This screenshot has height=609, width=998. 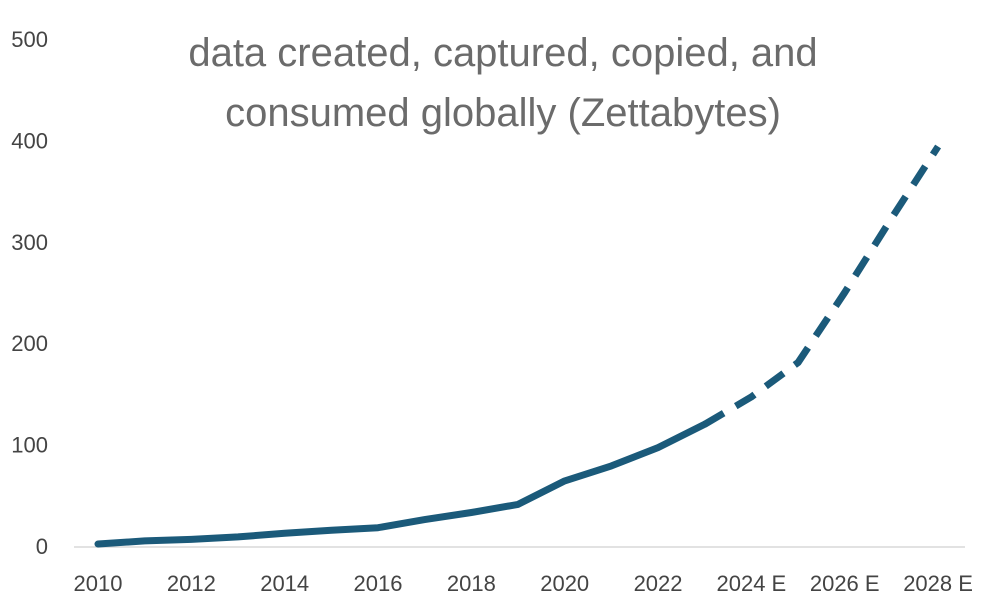 What do you see at coordinates (502, 53) in the screenshot?
I see `chart-title-line-1: data created, captured, copied, and` at bounding box center [502, 53].